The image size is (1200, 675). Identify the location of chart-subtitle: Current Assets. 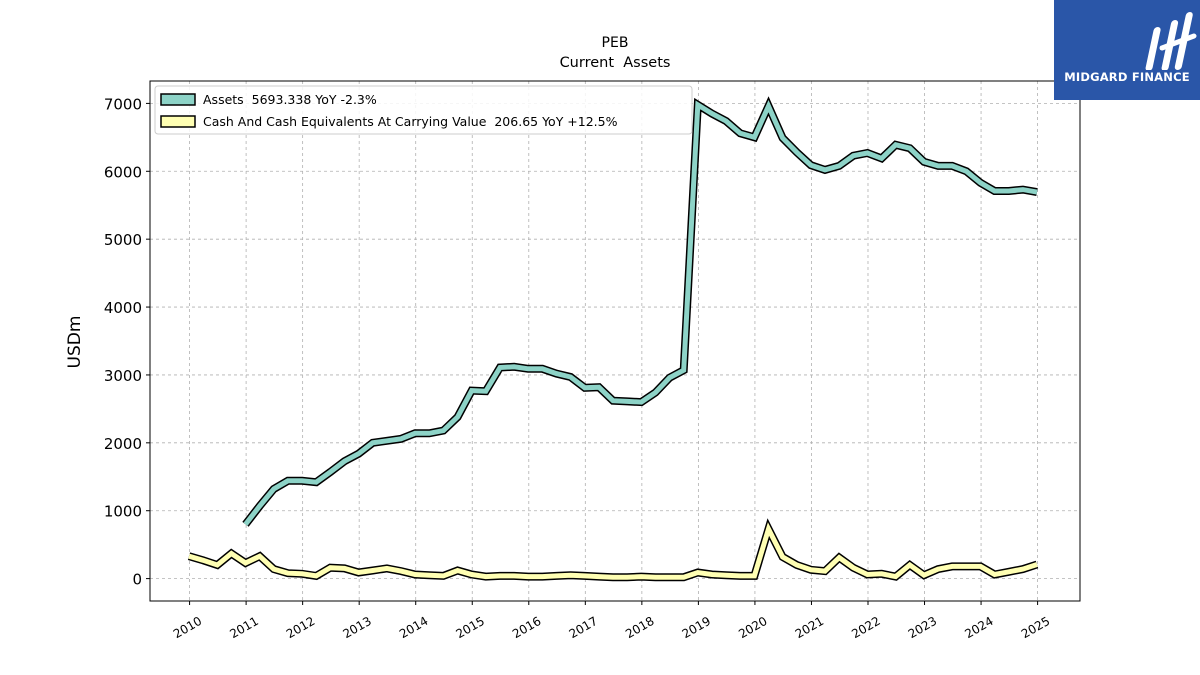
(615, 63).